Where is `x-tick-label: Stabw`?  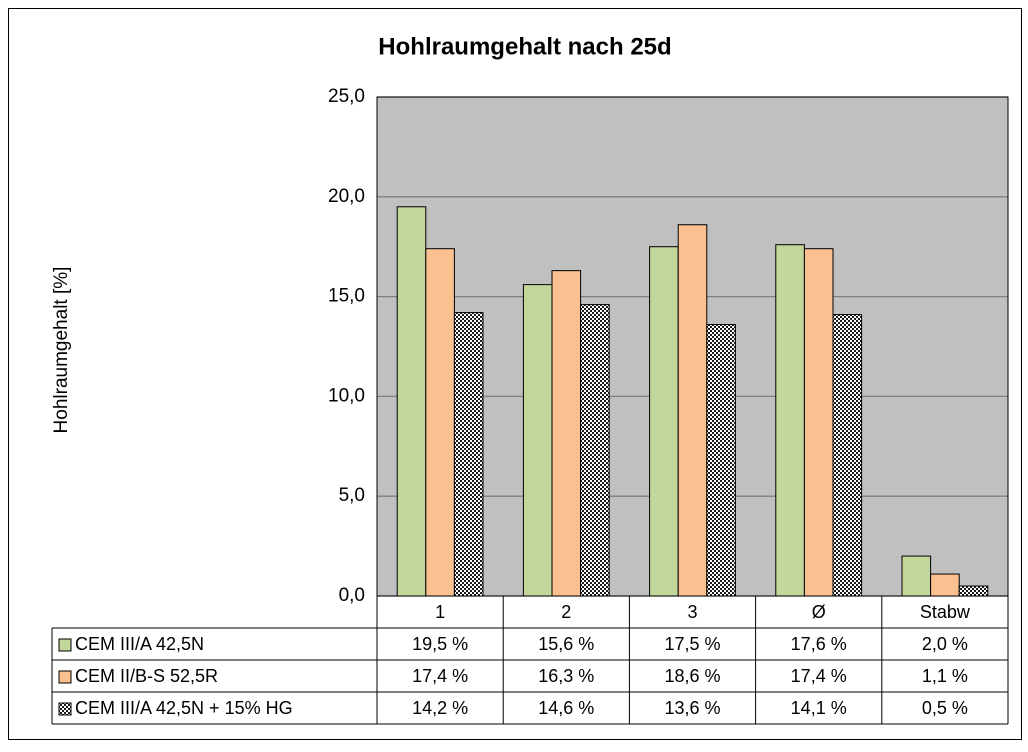 x-tick-label: Stabw is located at coordinates (945, 612).